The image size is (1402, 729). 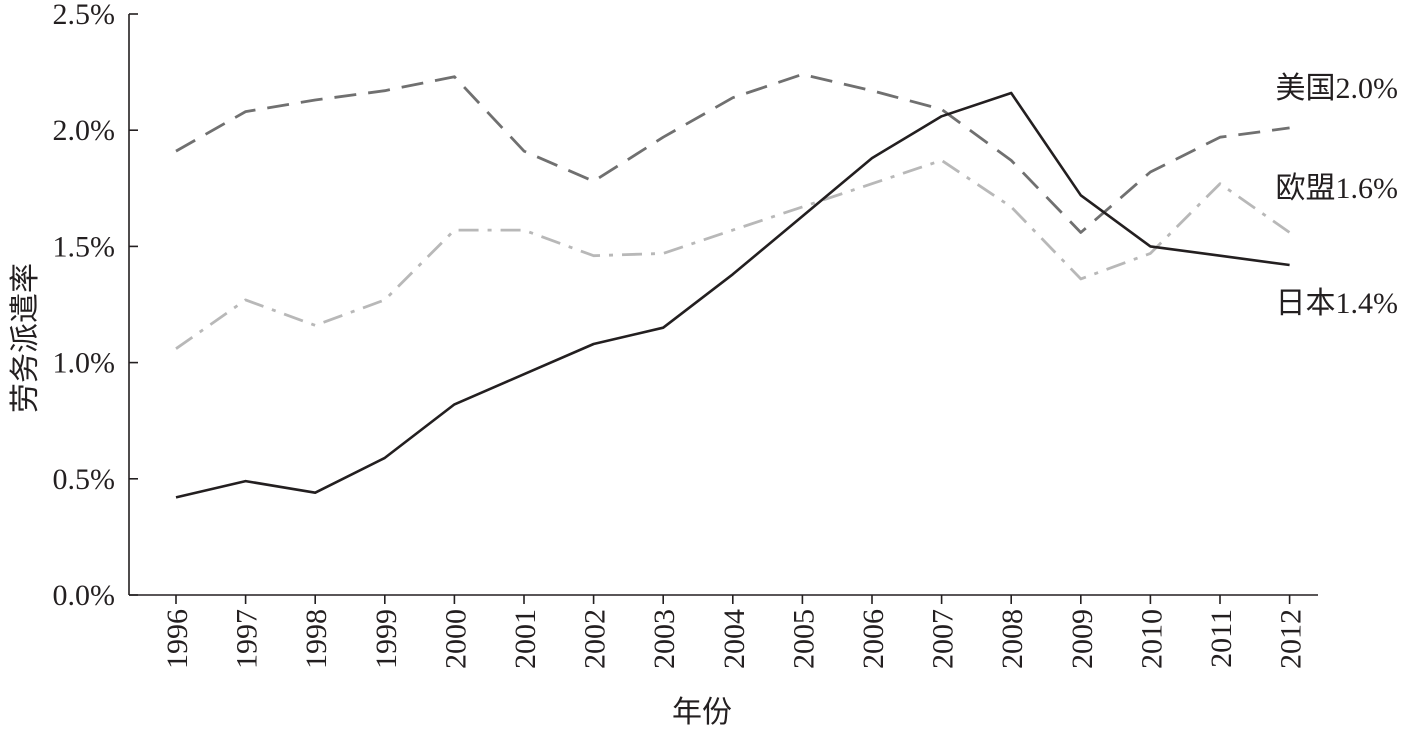 What do you see at coordinates (84, 595) in the screenshot?
I see `y-tick-label: 0.0%` at bounding box center [84, 595].